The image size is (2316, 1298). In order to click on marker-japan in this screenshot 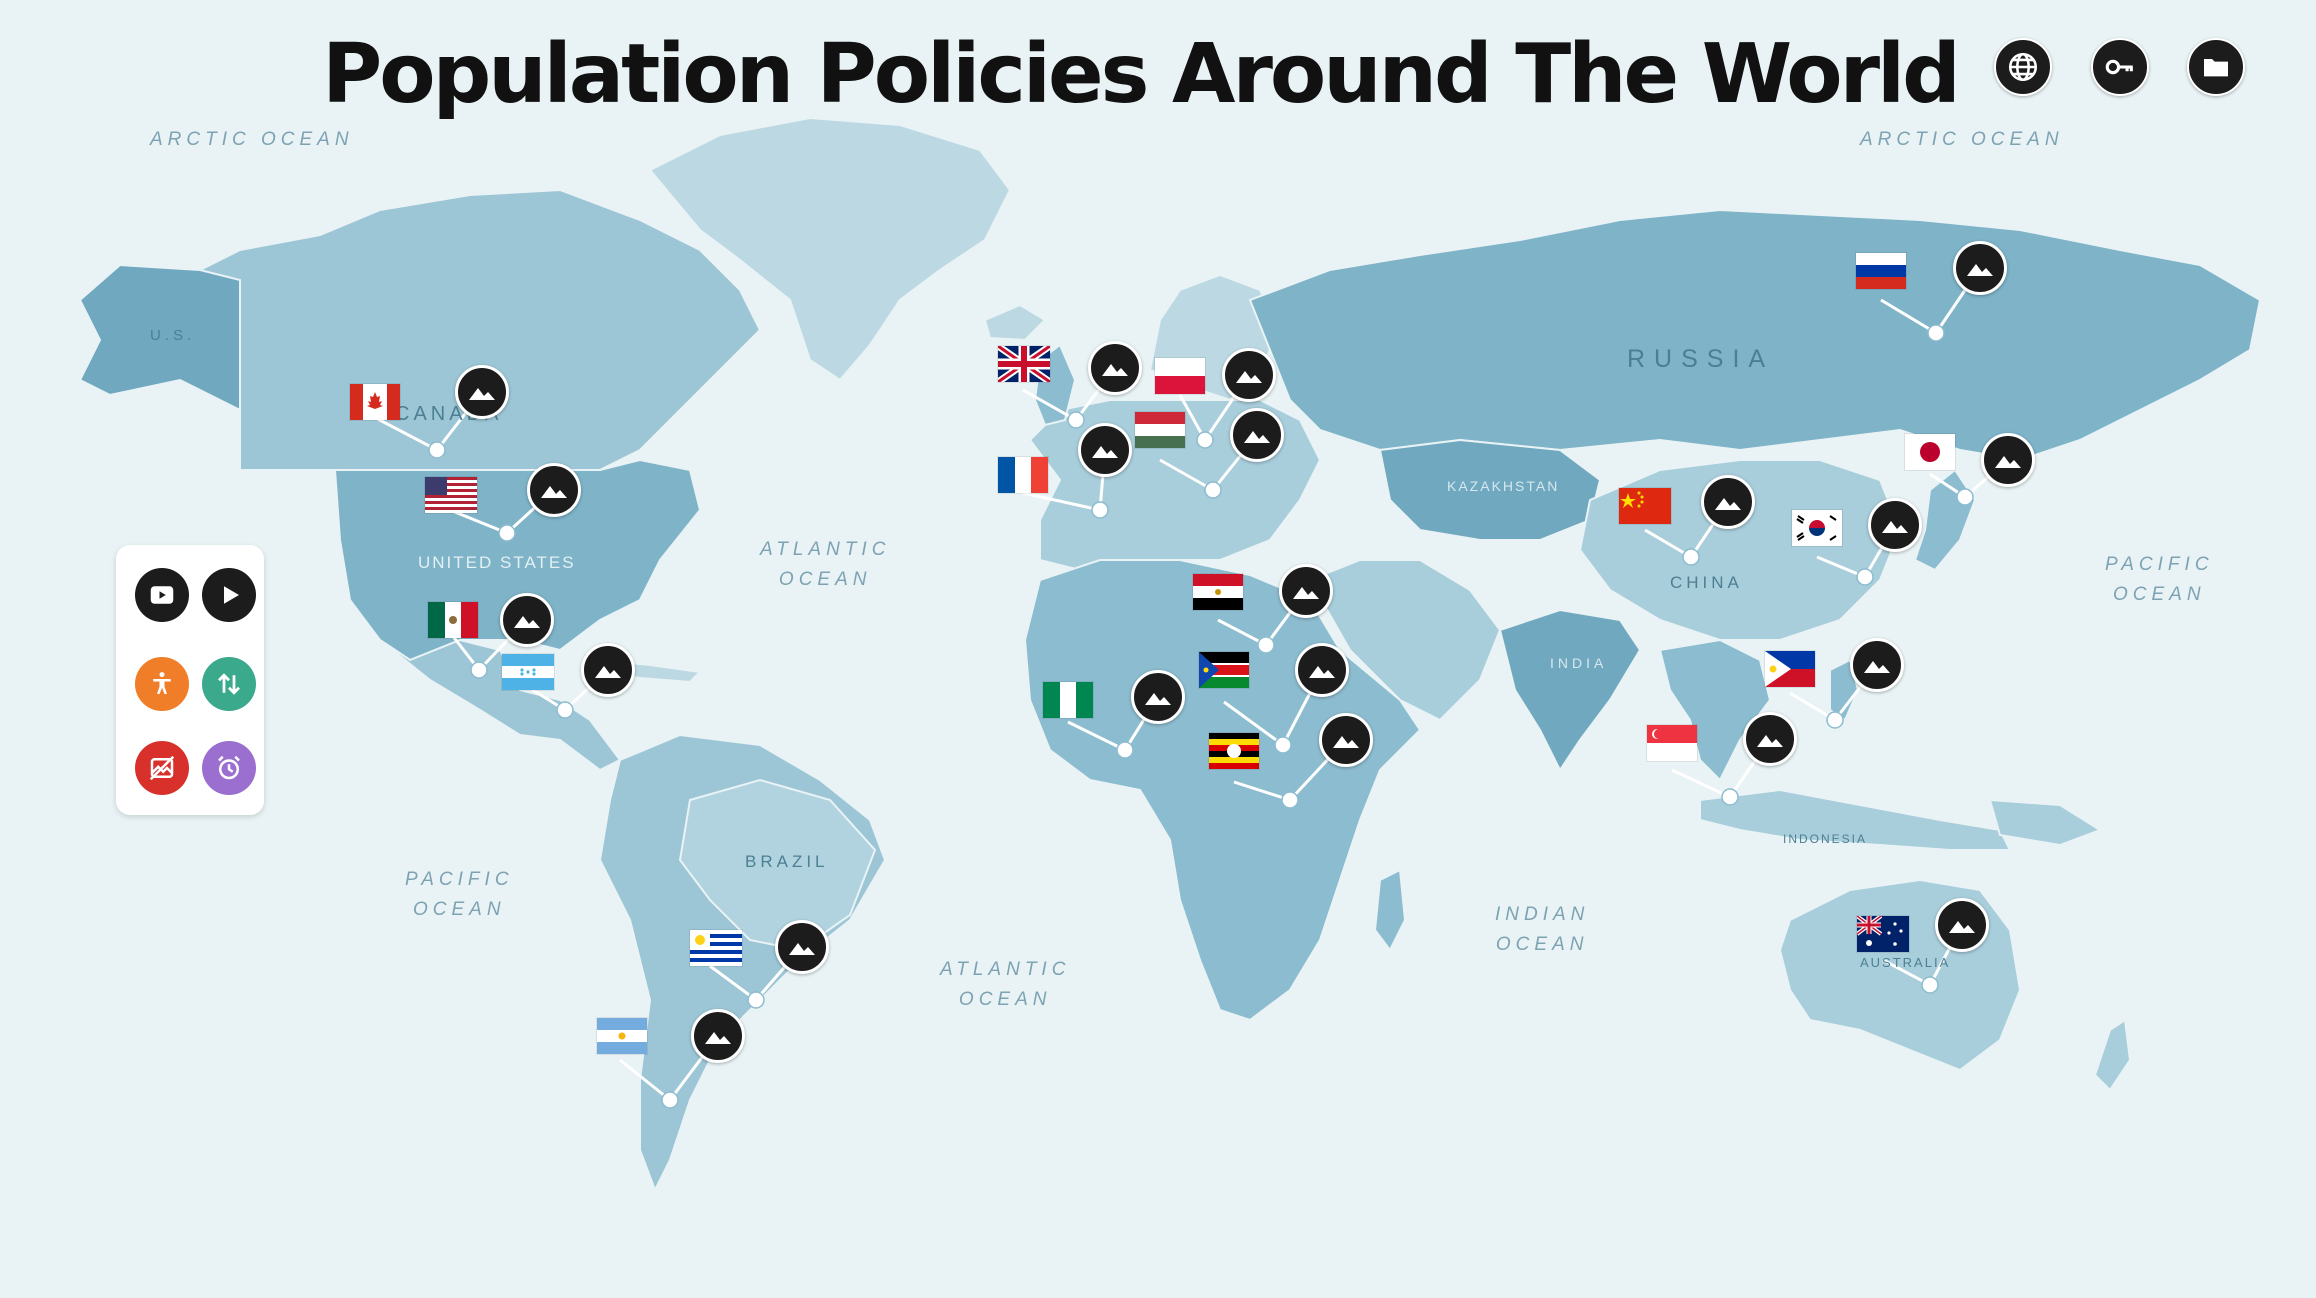, I will do `click(2008, 460)`.